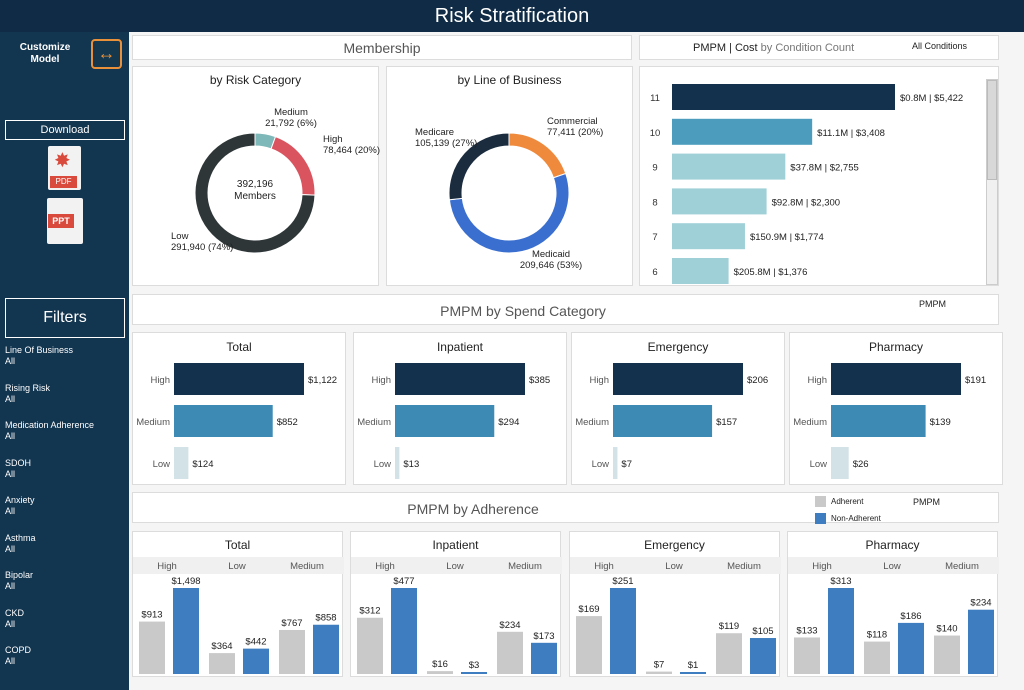 The height and width of the screenshot is (690, 1024). What do you see at coordinates (19, 581) in the screenshot?
I see `filter-bipolar: Bipolar All` at bounding box center [19, 581].